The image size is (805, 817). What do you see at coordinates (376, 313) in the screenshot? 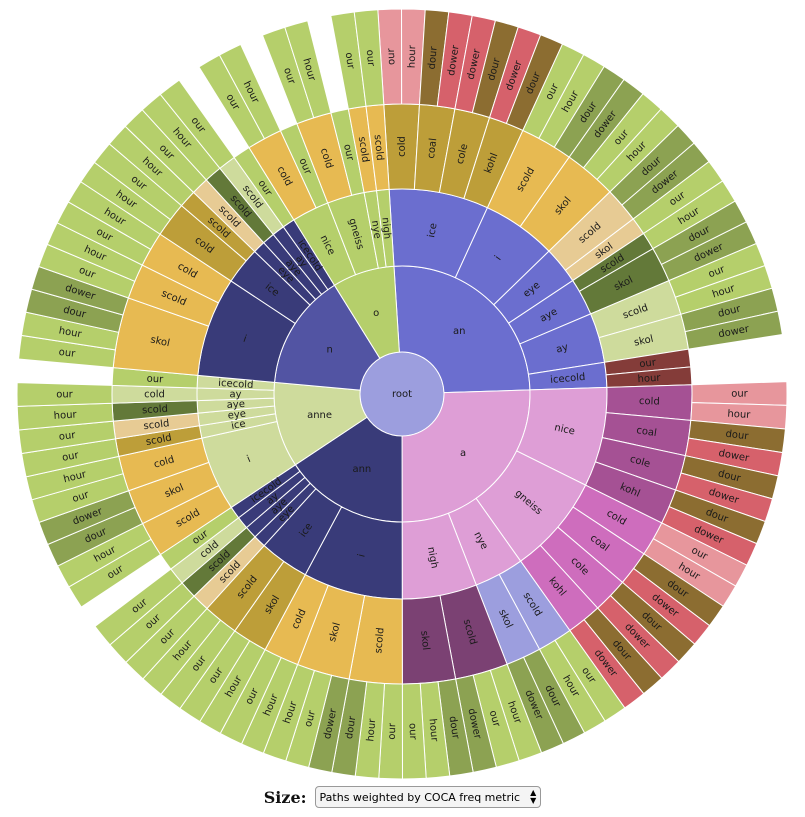
I see `segment-label: o` at bounding box center [376, 313].